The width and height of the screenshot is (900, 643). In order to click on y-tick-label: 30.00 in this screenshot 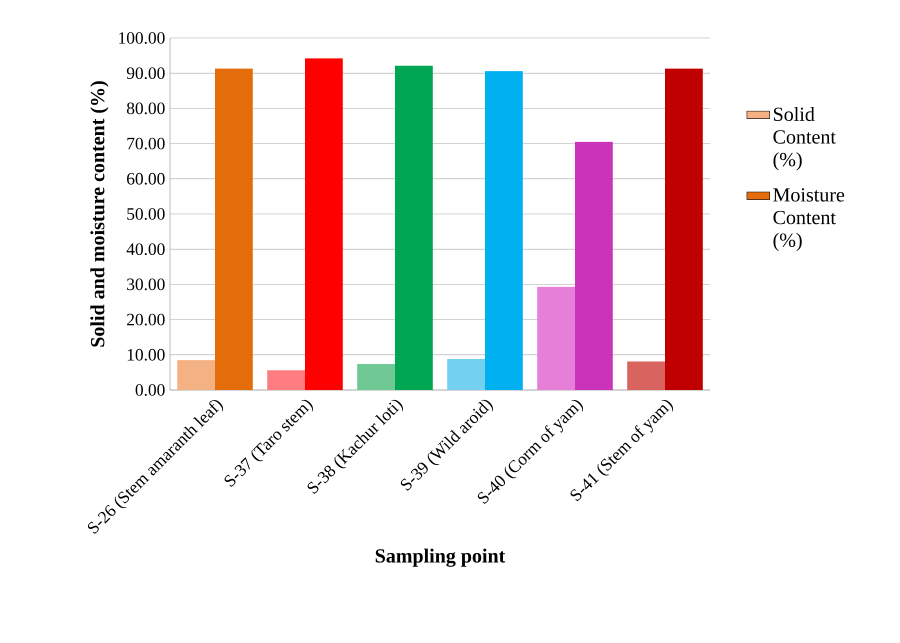, I will do `click(146, 284)`.